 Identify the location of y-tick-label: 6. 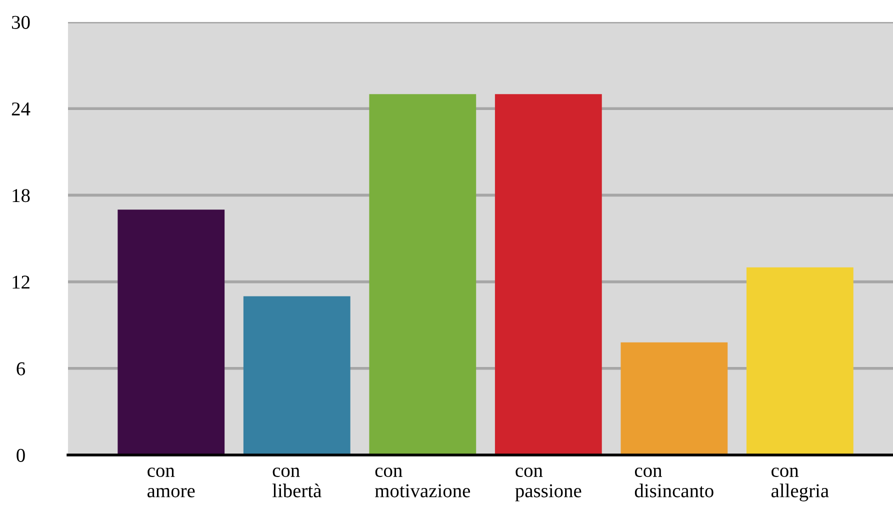
(21, 369).